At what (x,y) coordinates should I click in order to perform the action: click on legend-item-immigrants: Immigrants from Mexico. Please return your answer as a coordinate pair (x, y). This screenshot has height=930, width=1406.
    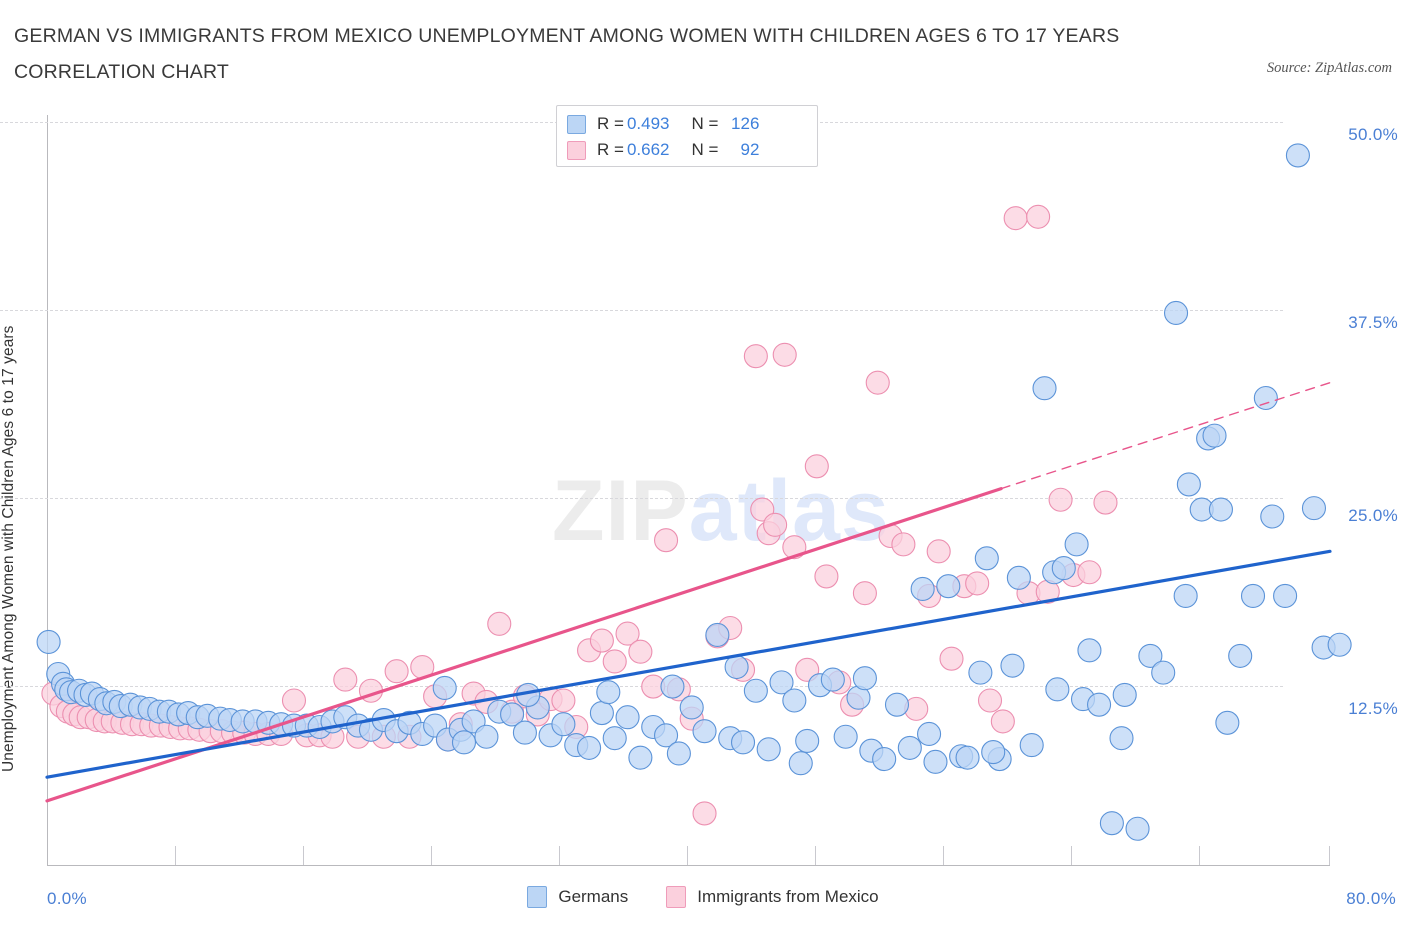
    Looking at the image, I should click on (772, 897).